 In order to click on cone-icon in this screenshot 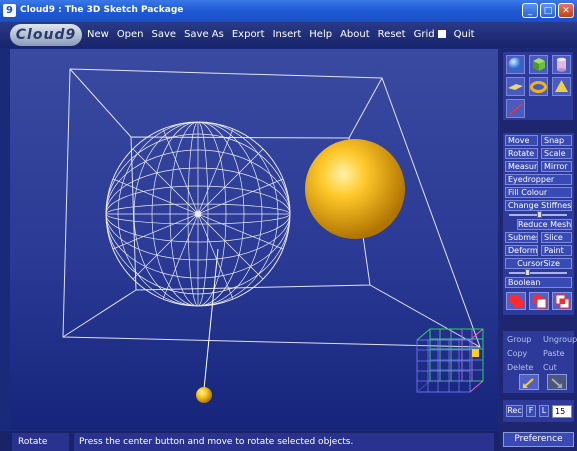, I will do `click(561, 86)`.